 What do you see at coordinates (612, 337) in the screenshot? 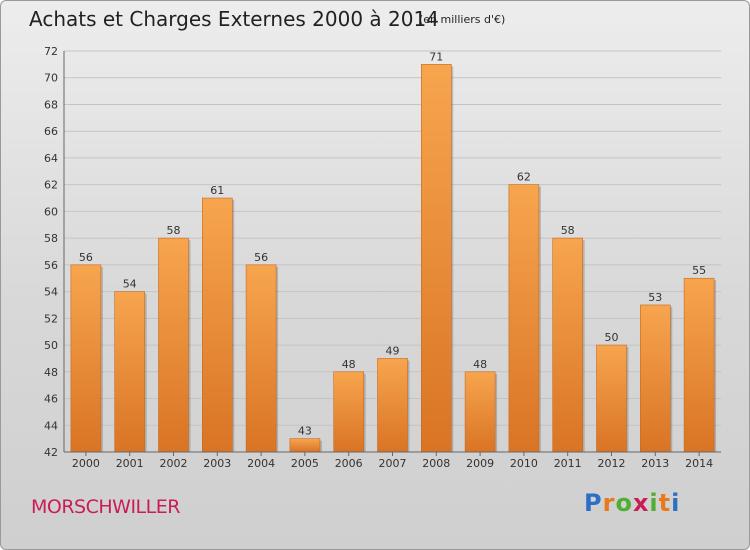
I see `value-label: 50` at bounding box center [612, 337].